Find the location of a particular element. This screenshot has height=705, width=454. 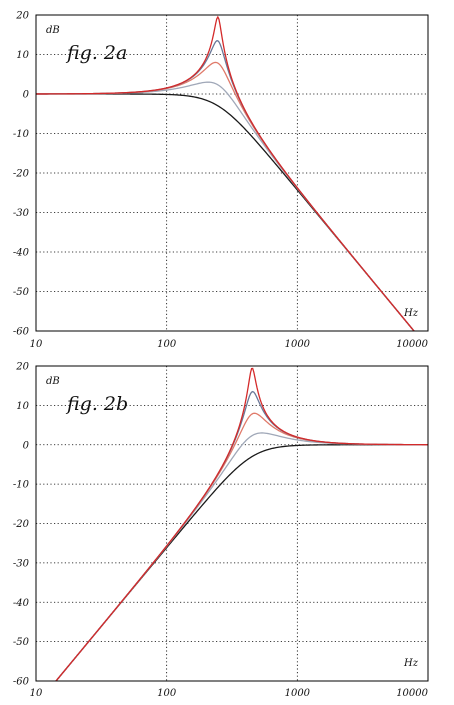

x-axis-label-fig-2a: Hz is located at coordinates (411, 313).